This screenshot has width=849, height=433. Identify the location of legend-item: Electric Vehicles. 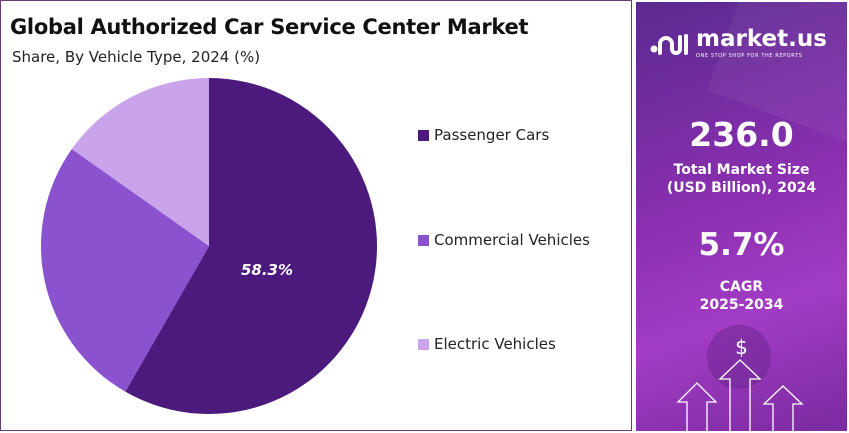
(487, 344).